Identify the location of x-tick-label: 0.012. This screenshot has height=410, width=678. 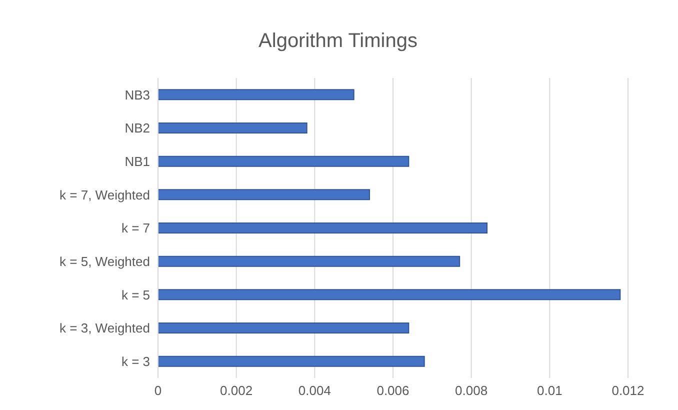
(628, 390).